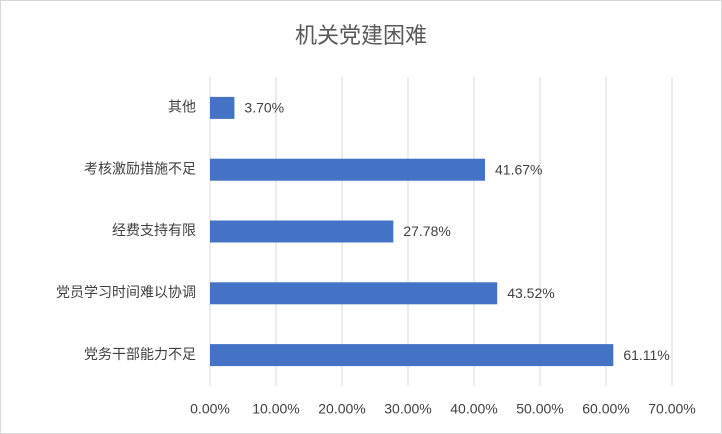  Describe the element at coordinates (154, 230) in the screenshot. I see `y-tick-label: 经费支持有限` at that location.